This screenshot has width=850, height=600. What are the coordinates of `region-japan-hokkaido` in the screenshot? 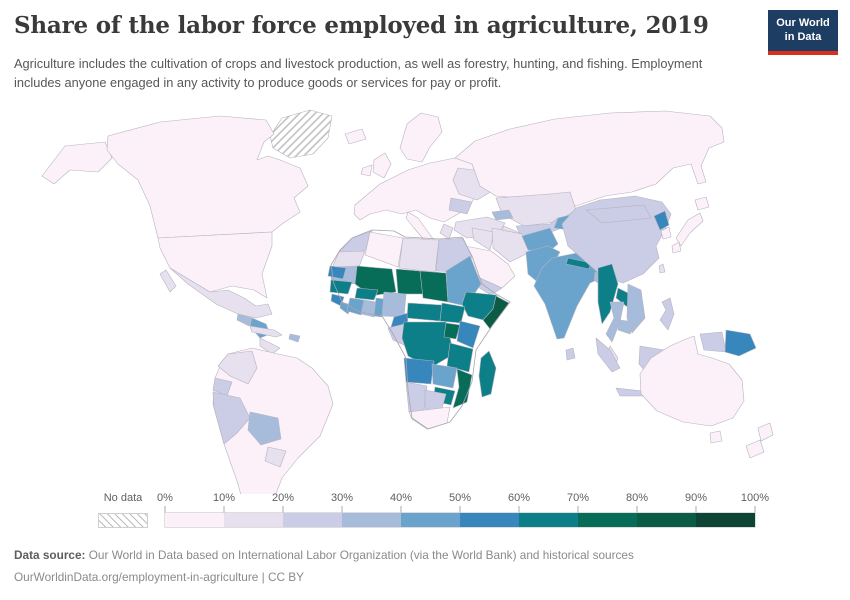 It's located at (702, 203).